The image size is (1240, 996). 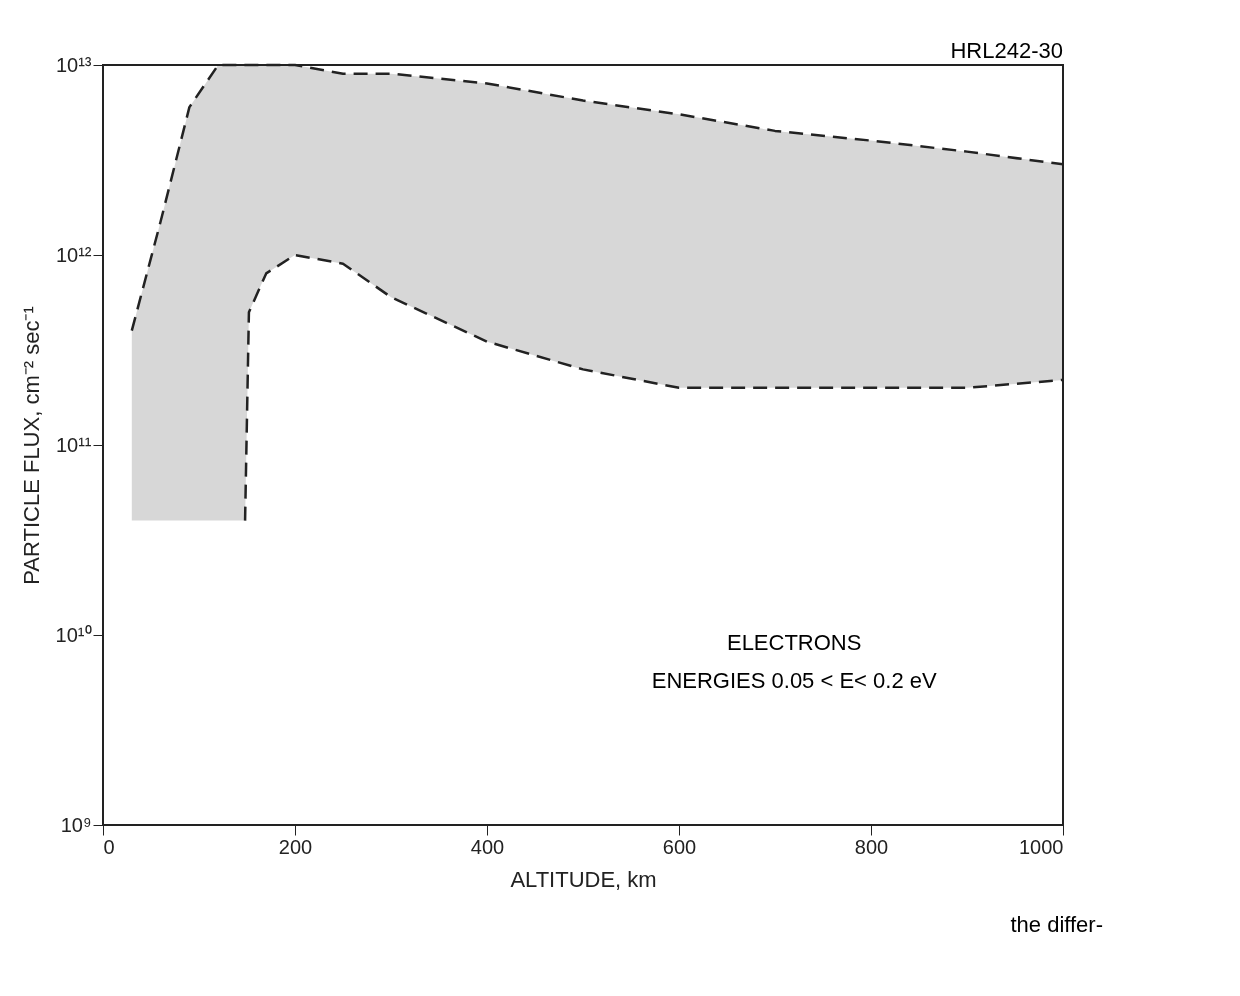 What do you see at coordinates (295, 846) in the screenshot?
I see `x-tick-label: 200` at bounding box center [295, 846].